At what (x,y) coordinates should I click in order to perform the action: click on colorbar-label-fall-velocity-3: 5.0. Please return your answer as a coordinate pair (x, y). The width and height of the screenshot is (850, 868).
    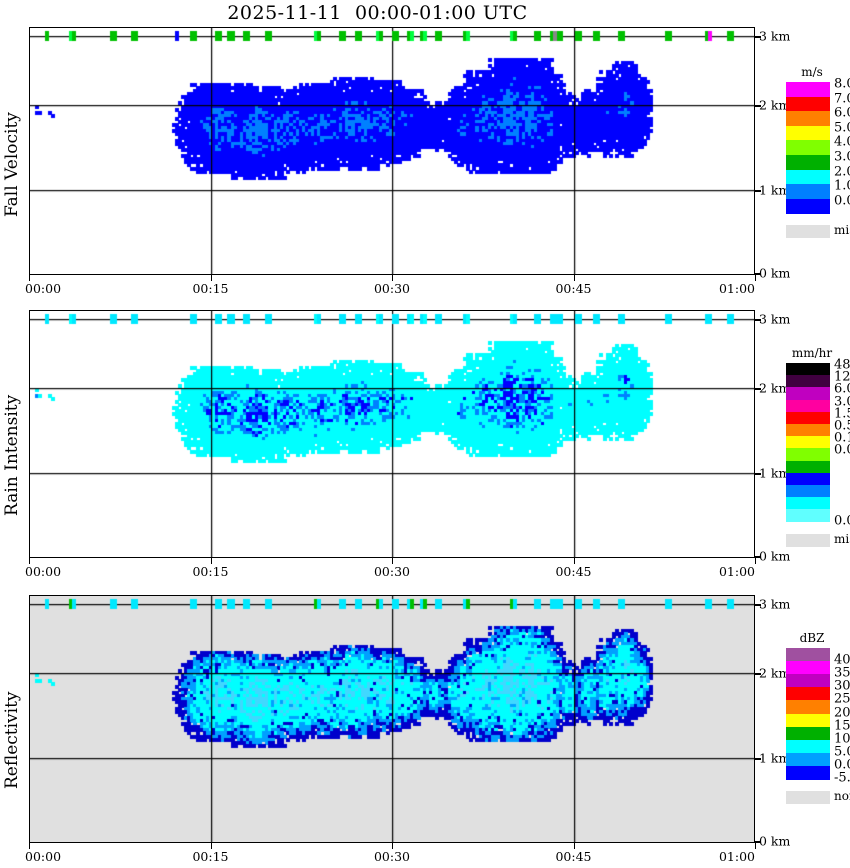
    Looking at the image, I should click on (842, 128).